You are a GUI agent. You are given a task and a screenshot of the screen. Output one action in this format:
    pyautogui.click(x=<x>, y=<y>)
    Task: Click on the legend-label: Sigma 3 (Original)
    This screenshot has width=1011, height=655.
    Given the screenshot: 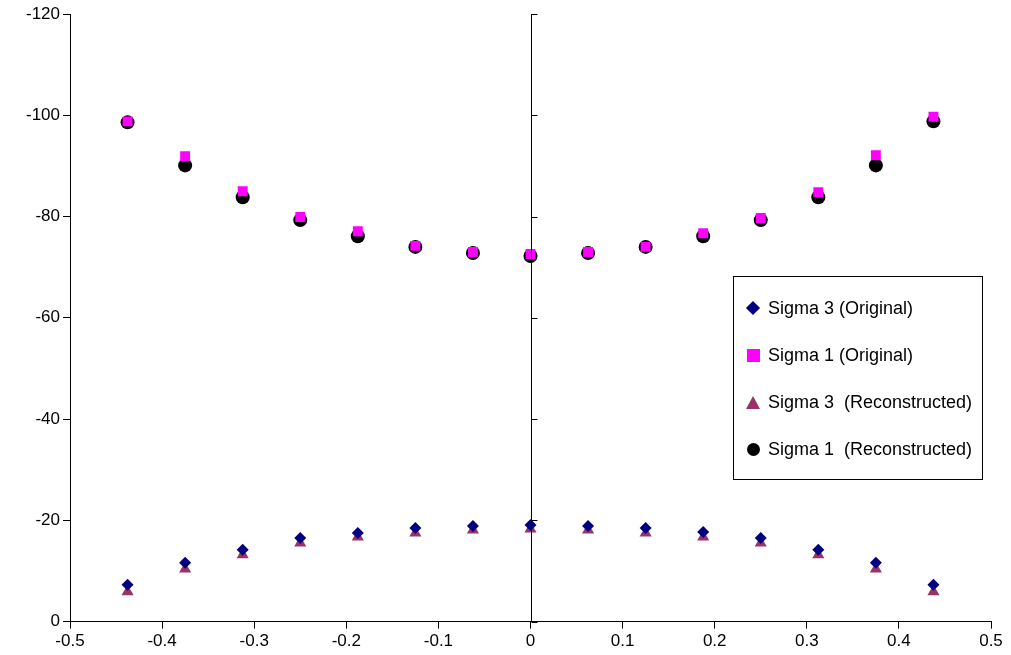 What is the action you would take?
    pyautogui.click(x=841, y=308)
    